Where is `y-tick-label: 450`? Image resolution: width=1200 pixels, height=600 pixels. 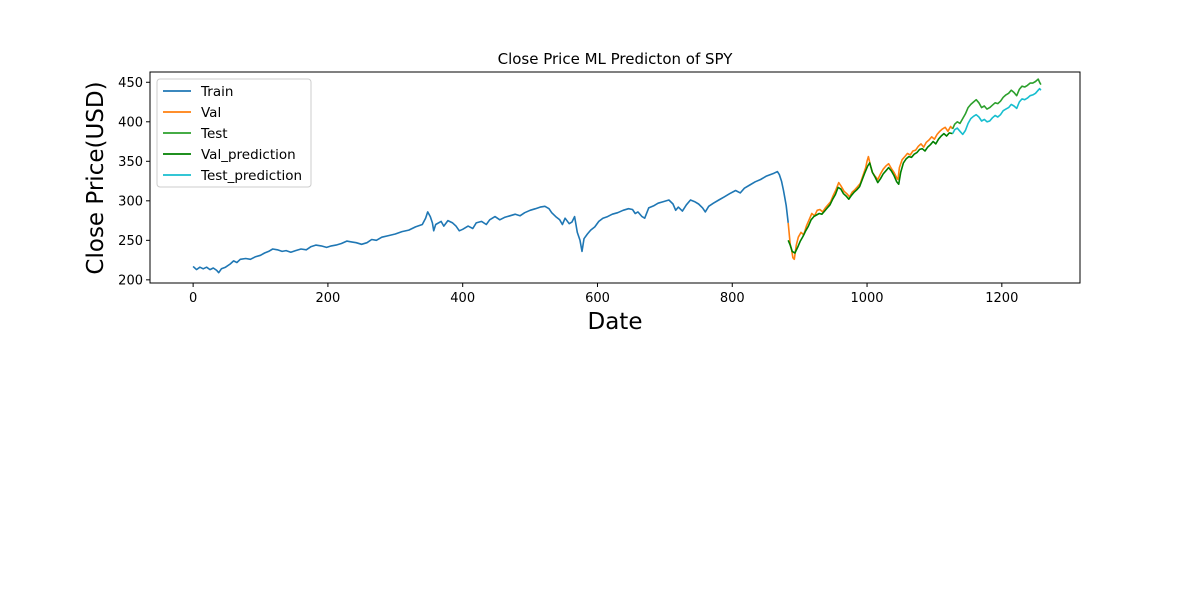 y-tick-label: 450 is located at coordinates (130, 83).